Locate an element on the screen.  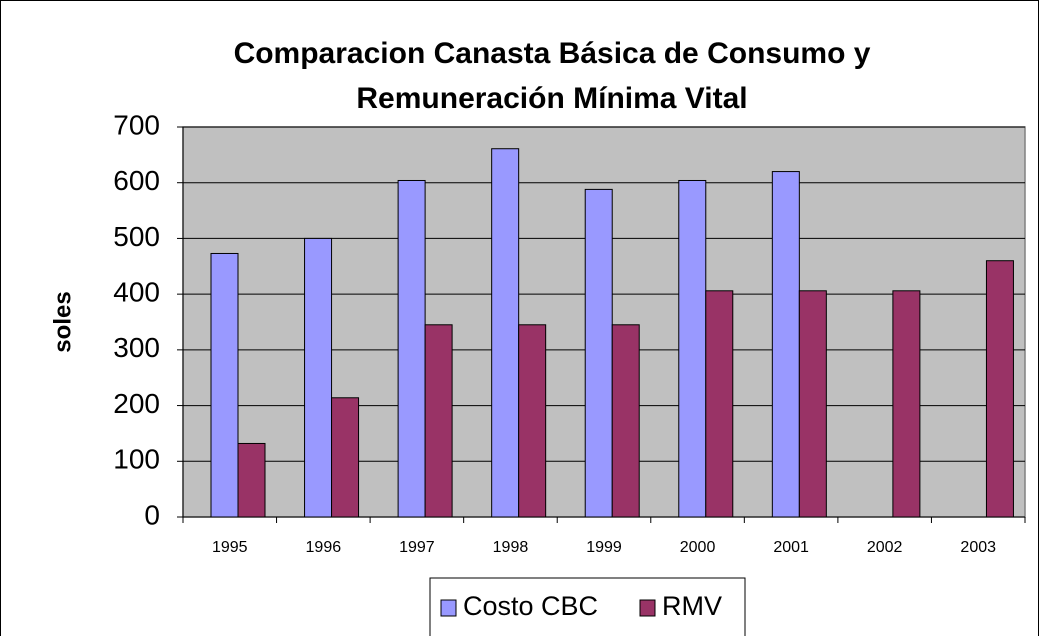
x-tick-label: 1998 is located at coordinates (511, 547).